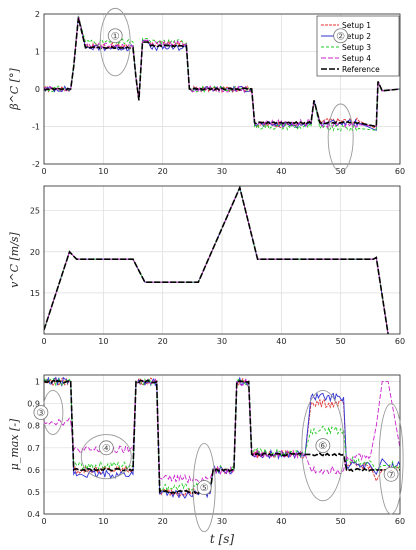 The image size is (416, 550). What do you see at coordinates (33, 492) in the screenshot?
I see `y-tick-label: 0.5` at bounding box center [33, 492].